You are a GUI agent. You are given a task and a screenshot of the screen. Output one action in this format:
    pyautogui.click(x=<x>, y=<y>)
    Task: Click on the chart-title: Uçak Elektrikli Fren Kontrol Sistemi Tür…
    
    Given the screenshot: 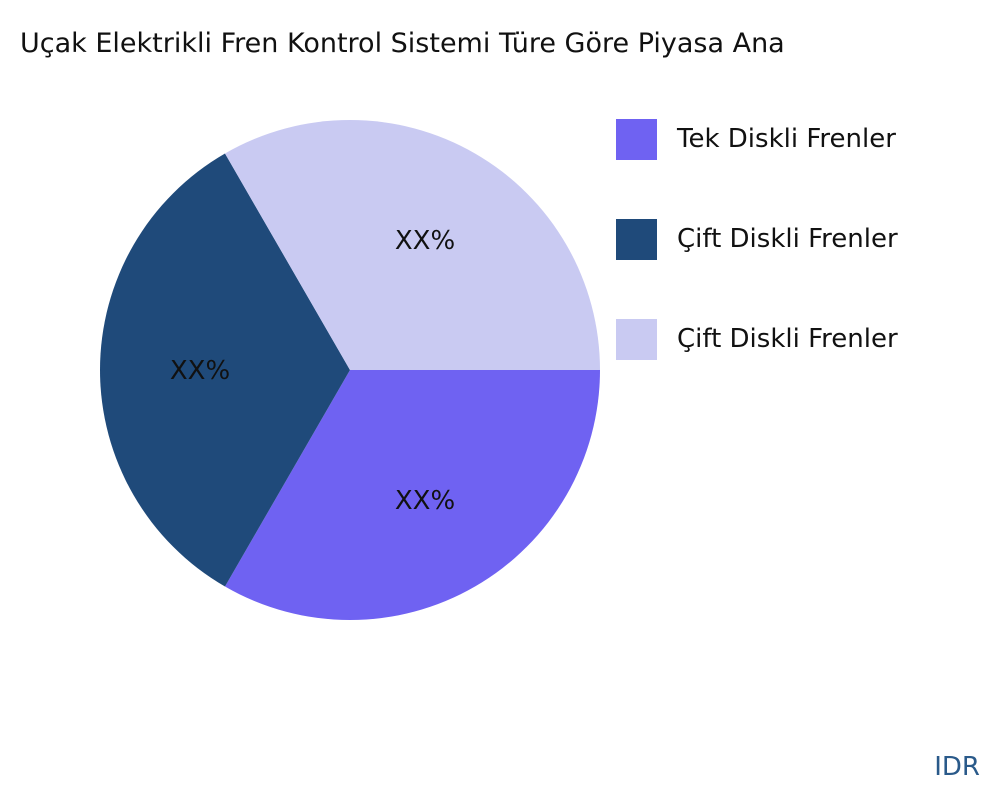 What is the action you would take?
    pyautogui.click(x=402, y=43)
    